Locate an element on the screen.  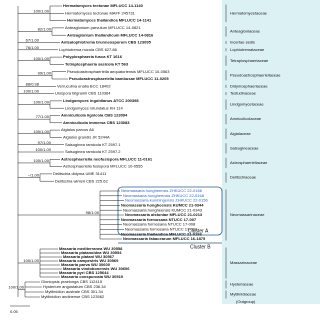
taxon-label: Neomassaria hongheensis KUMCC 21-0343 is located at coordinates (163, 209).